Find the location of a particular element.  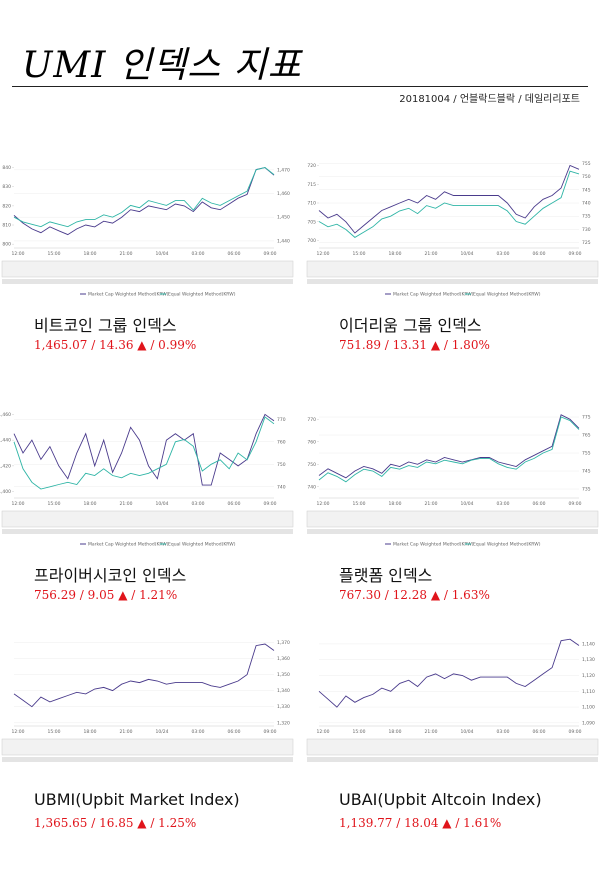

y-tick-label: 705 is located at coordinates (311, 222).